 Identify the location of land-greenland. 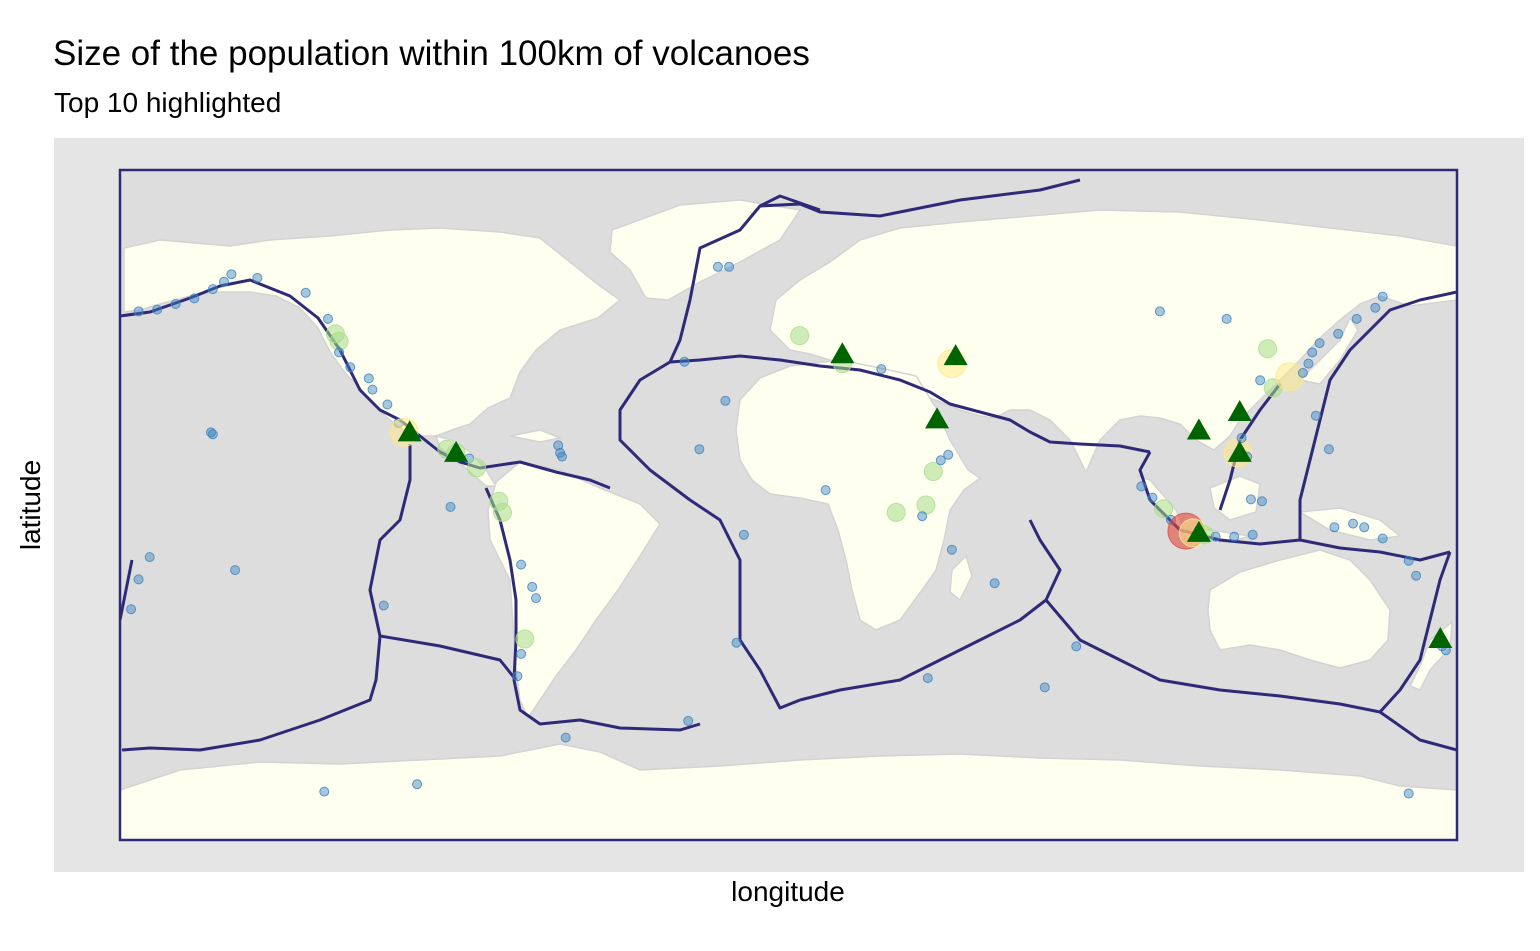
(705, 250).